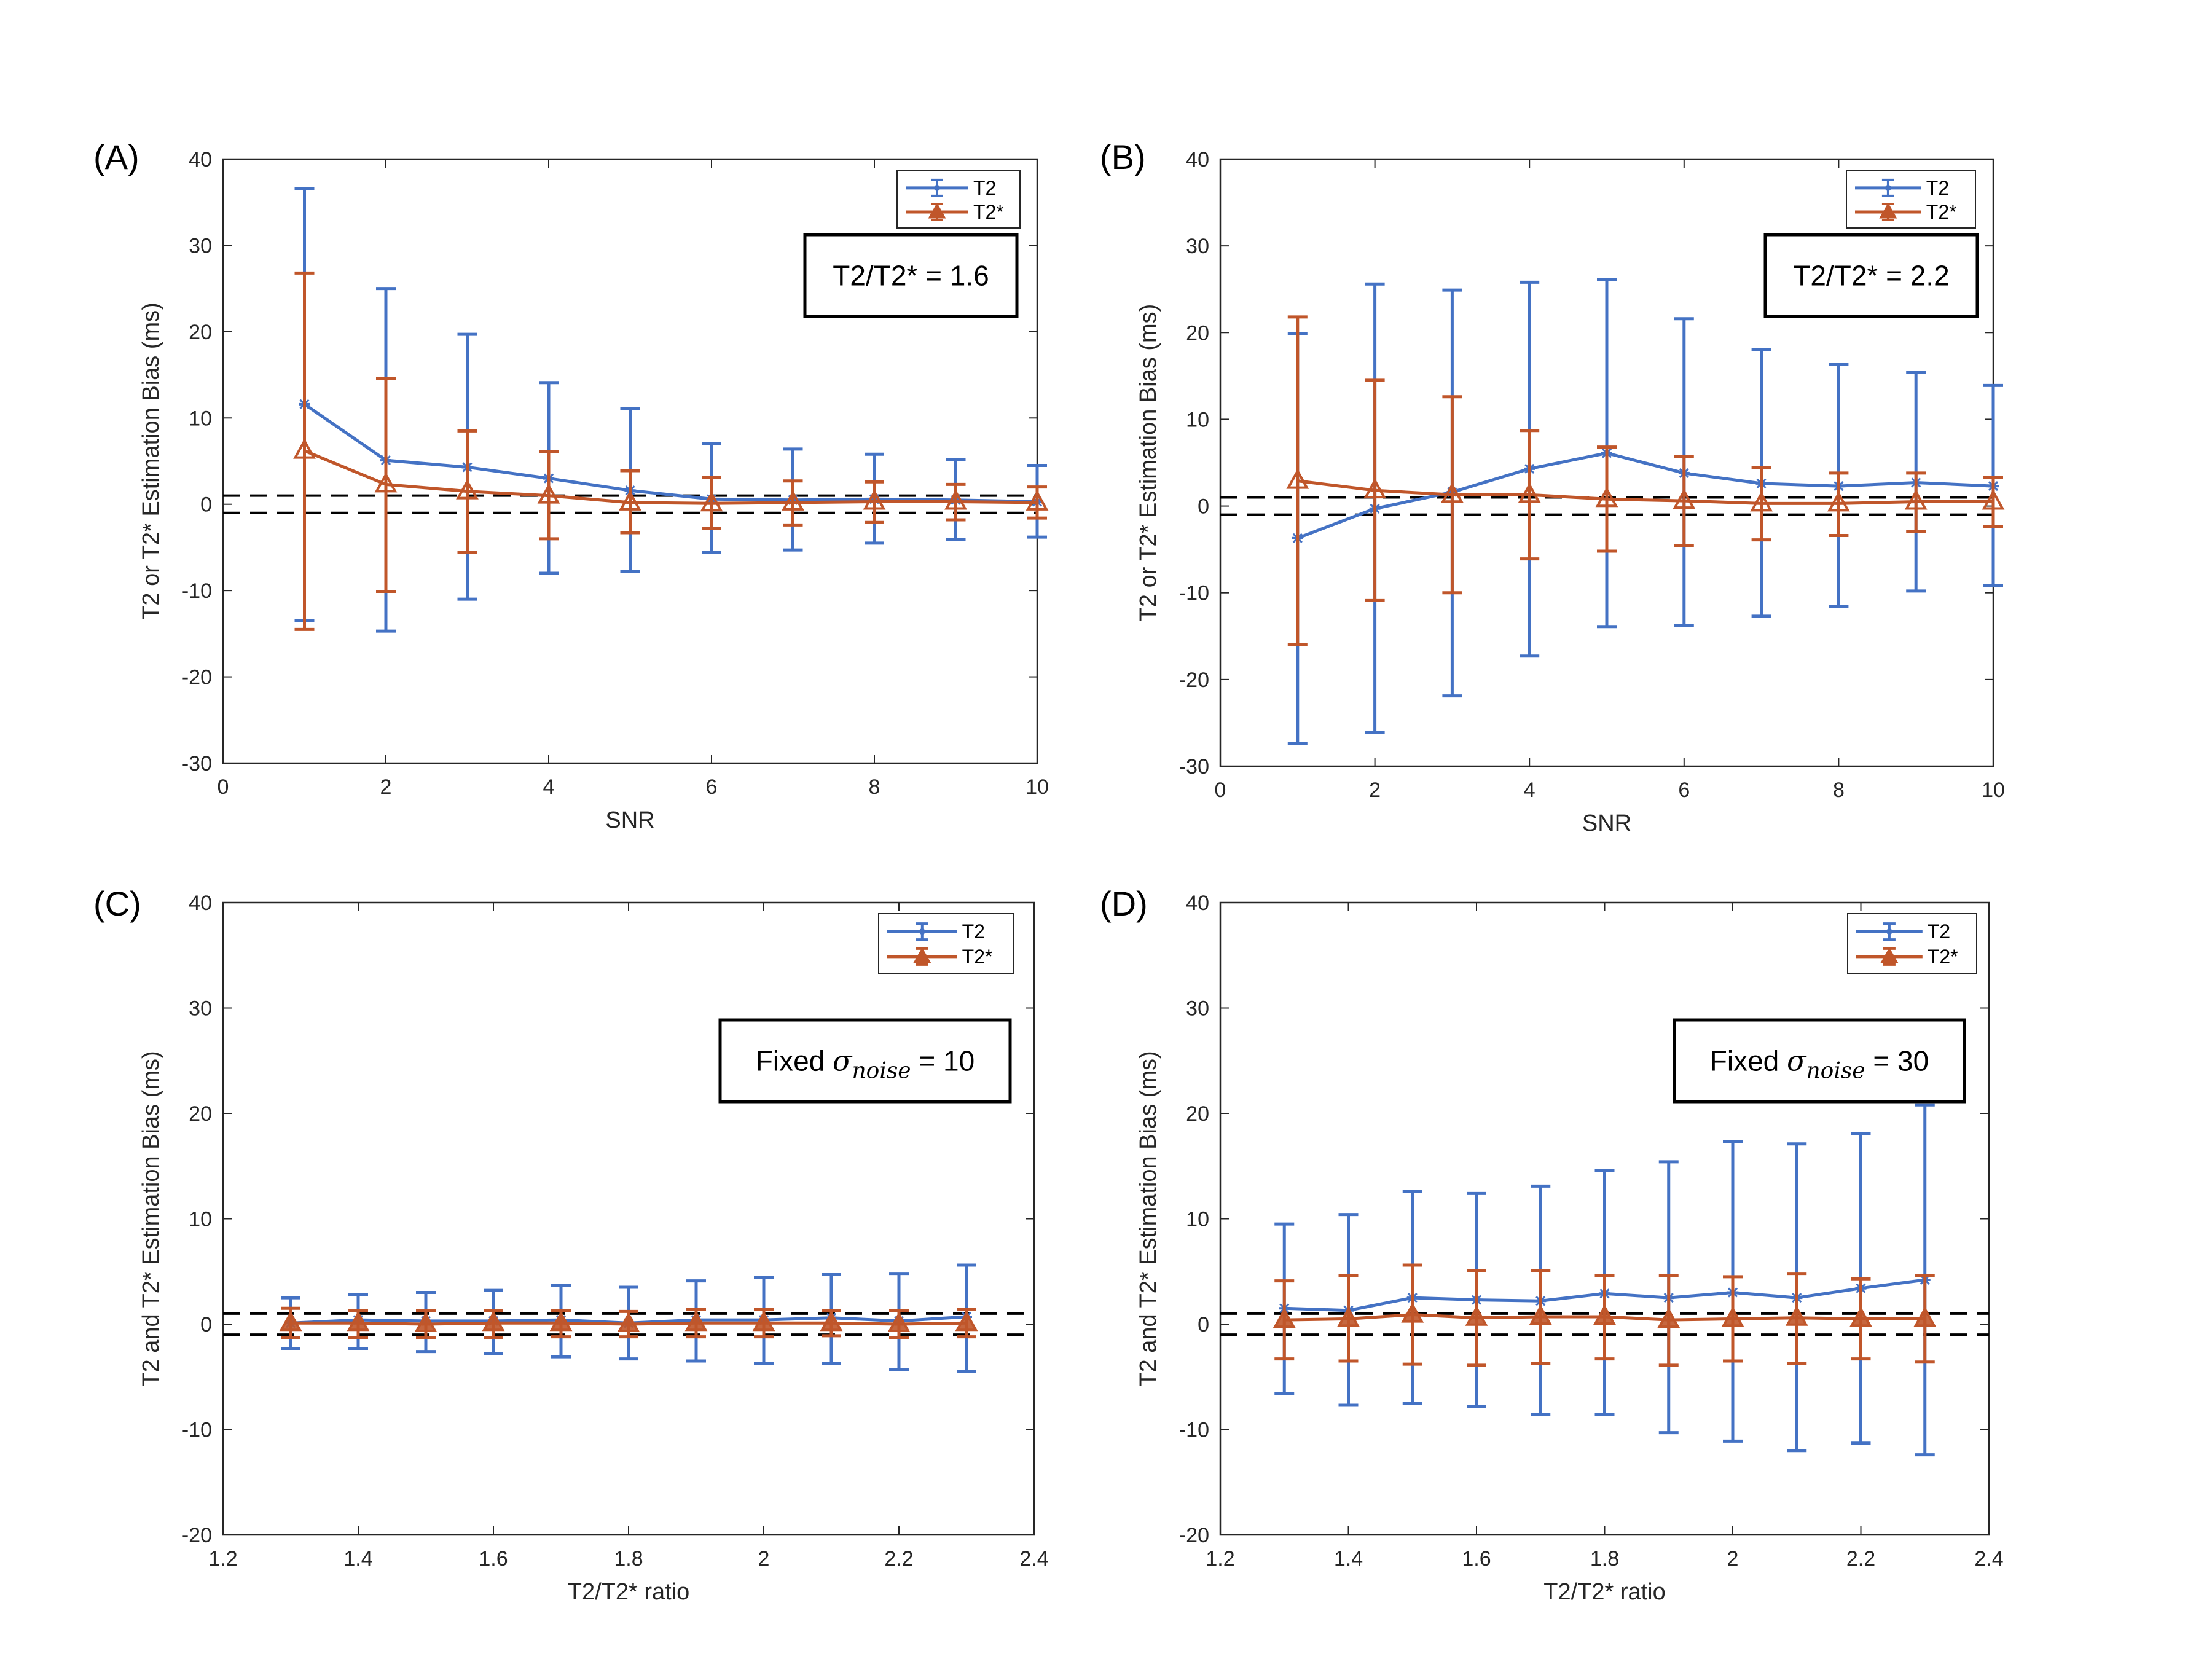  I want to click on x-tick-label: 6, so click(1684, 790).